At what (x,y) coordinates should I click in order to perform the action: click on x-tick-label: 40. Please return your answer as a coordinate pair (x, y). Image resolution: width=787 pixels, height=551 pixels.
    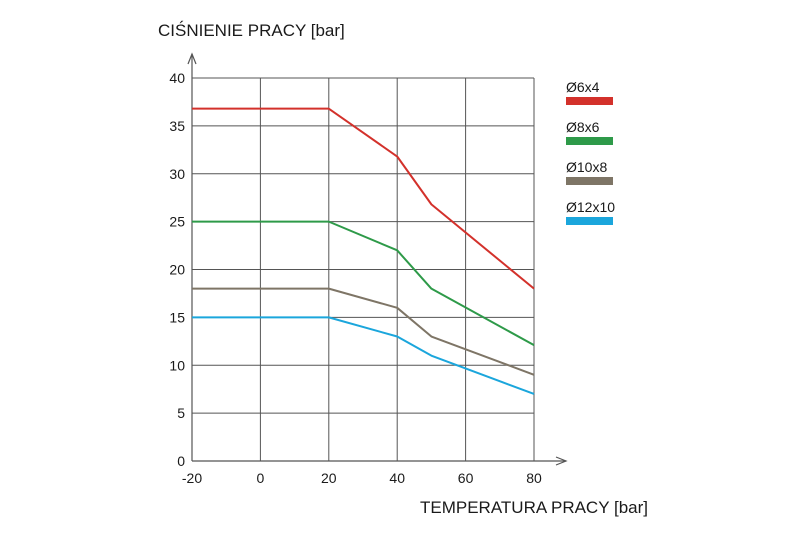
    Looking at the image, I should click on (397, 478).